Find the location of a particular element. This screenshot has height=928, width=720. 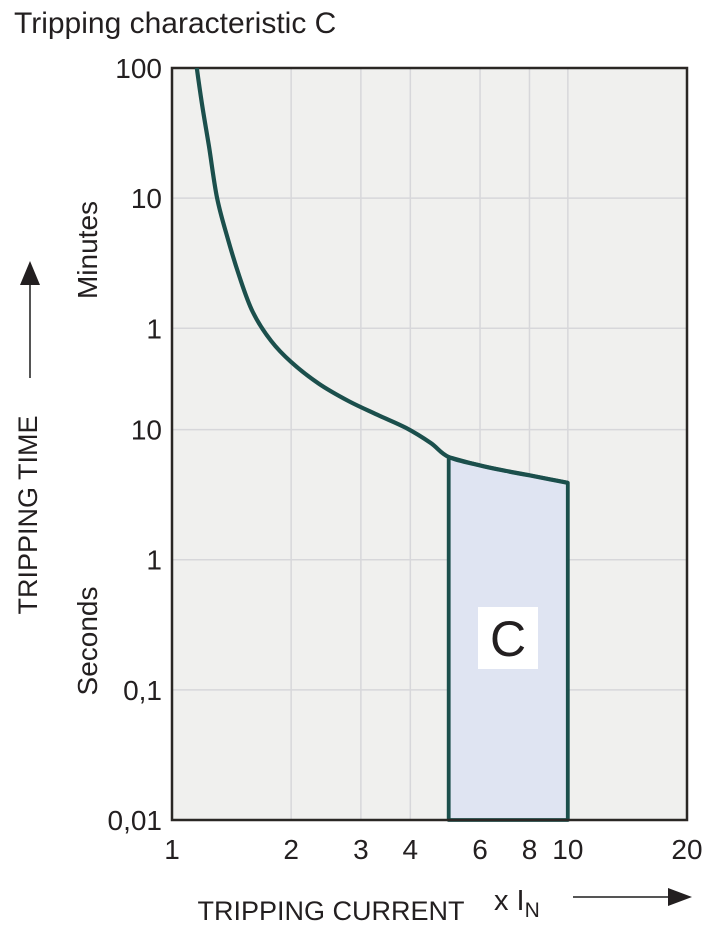

y-tick-label: 0,1 is located at coordinates (142, 690).